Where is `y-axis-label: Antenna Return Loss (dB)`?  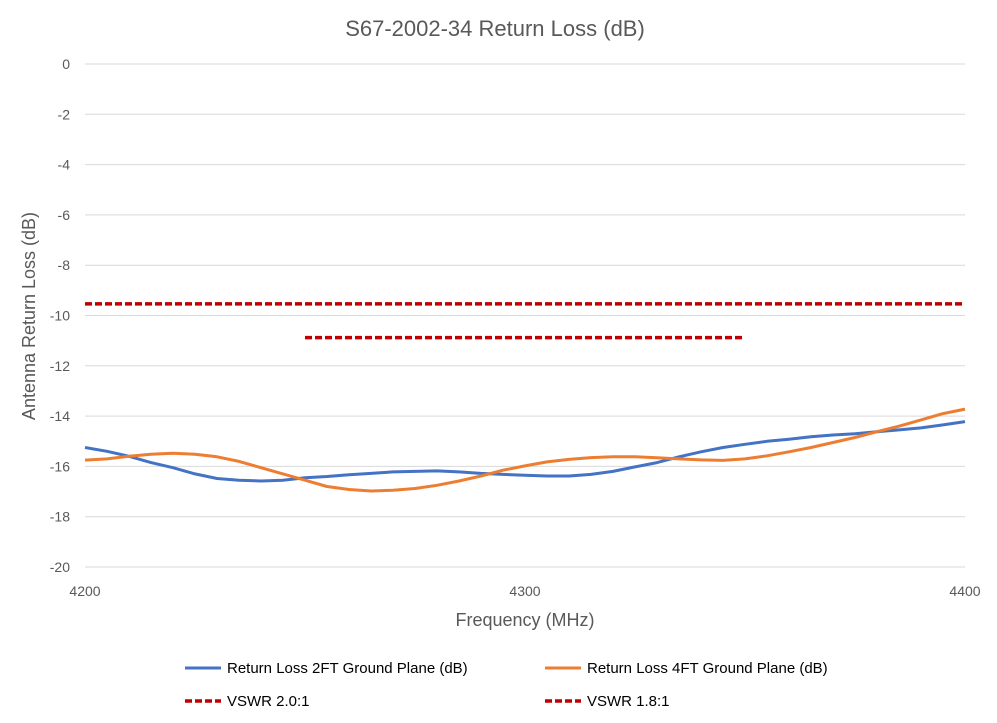
y-axis-label: Antenna Return Loss (dB) is located at coordinates (29, 316).